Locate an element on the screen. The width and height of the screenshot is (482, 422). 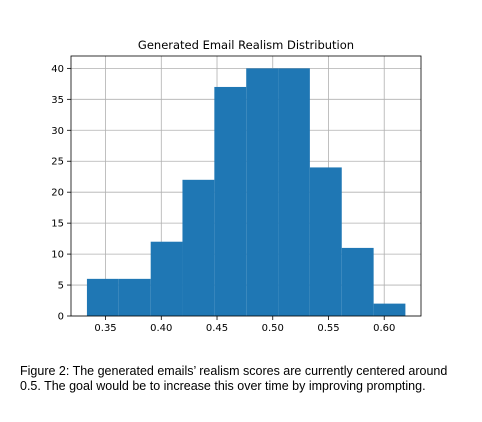
y-tick-label: 0 is located at coordinates (61, 317).